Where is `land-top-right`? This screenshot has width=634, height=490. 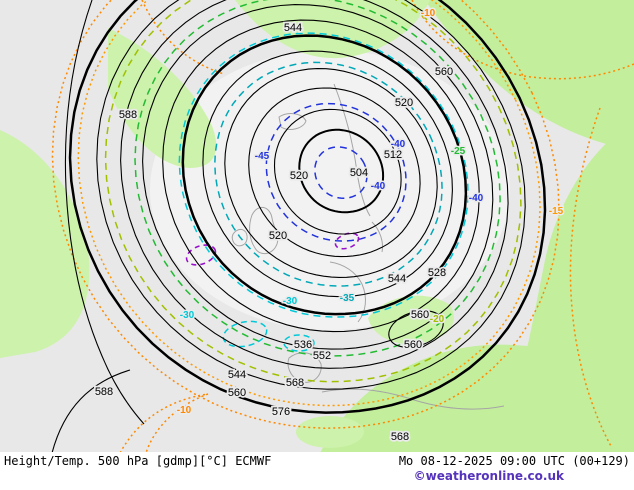 land-top-right is located at coordinates (529, 75).